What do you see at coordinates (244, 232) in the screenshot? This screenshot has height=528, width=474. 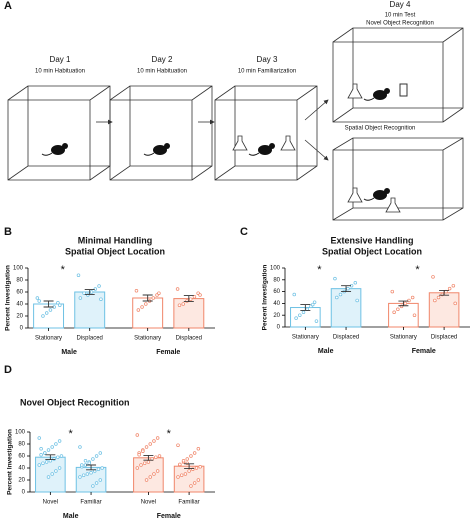 I see `panel-label: C` at bounding box center [244, 232].